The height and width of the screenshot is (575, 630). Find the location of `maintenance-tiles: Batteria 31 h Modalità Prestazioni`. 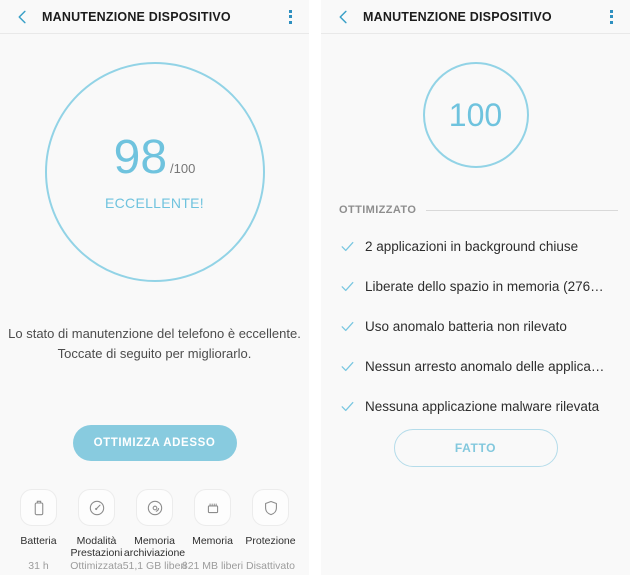

maintenance-tiles: Batteria 31 h Modalità Prestazioni is located at coordinates (154, 530).